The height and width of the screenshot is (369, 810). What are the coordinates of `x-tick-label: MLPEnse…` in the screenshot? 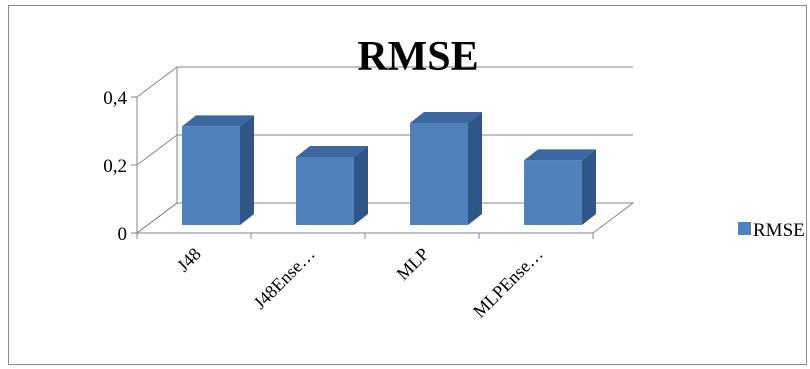 It's located at (508, 283).